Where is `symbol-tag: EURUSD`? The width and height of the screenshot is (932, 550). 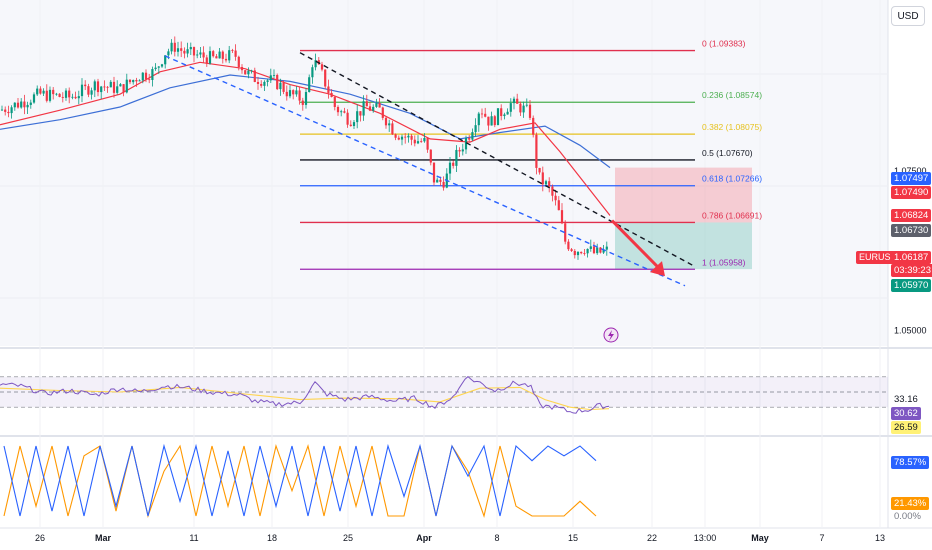
symbol-tag: EURUSD is located at coordinates (878, 257).